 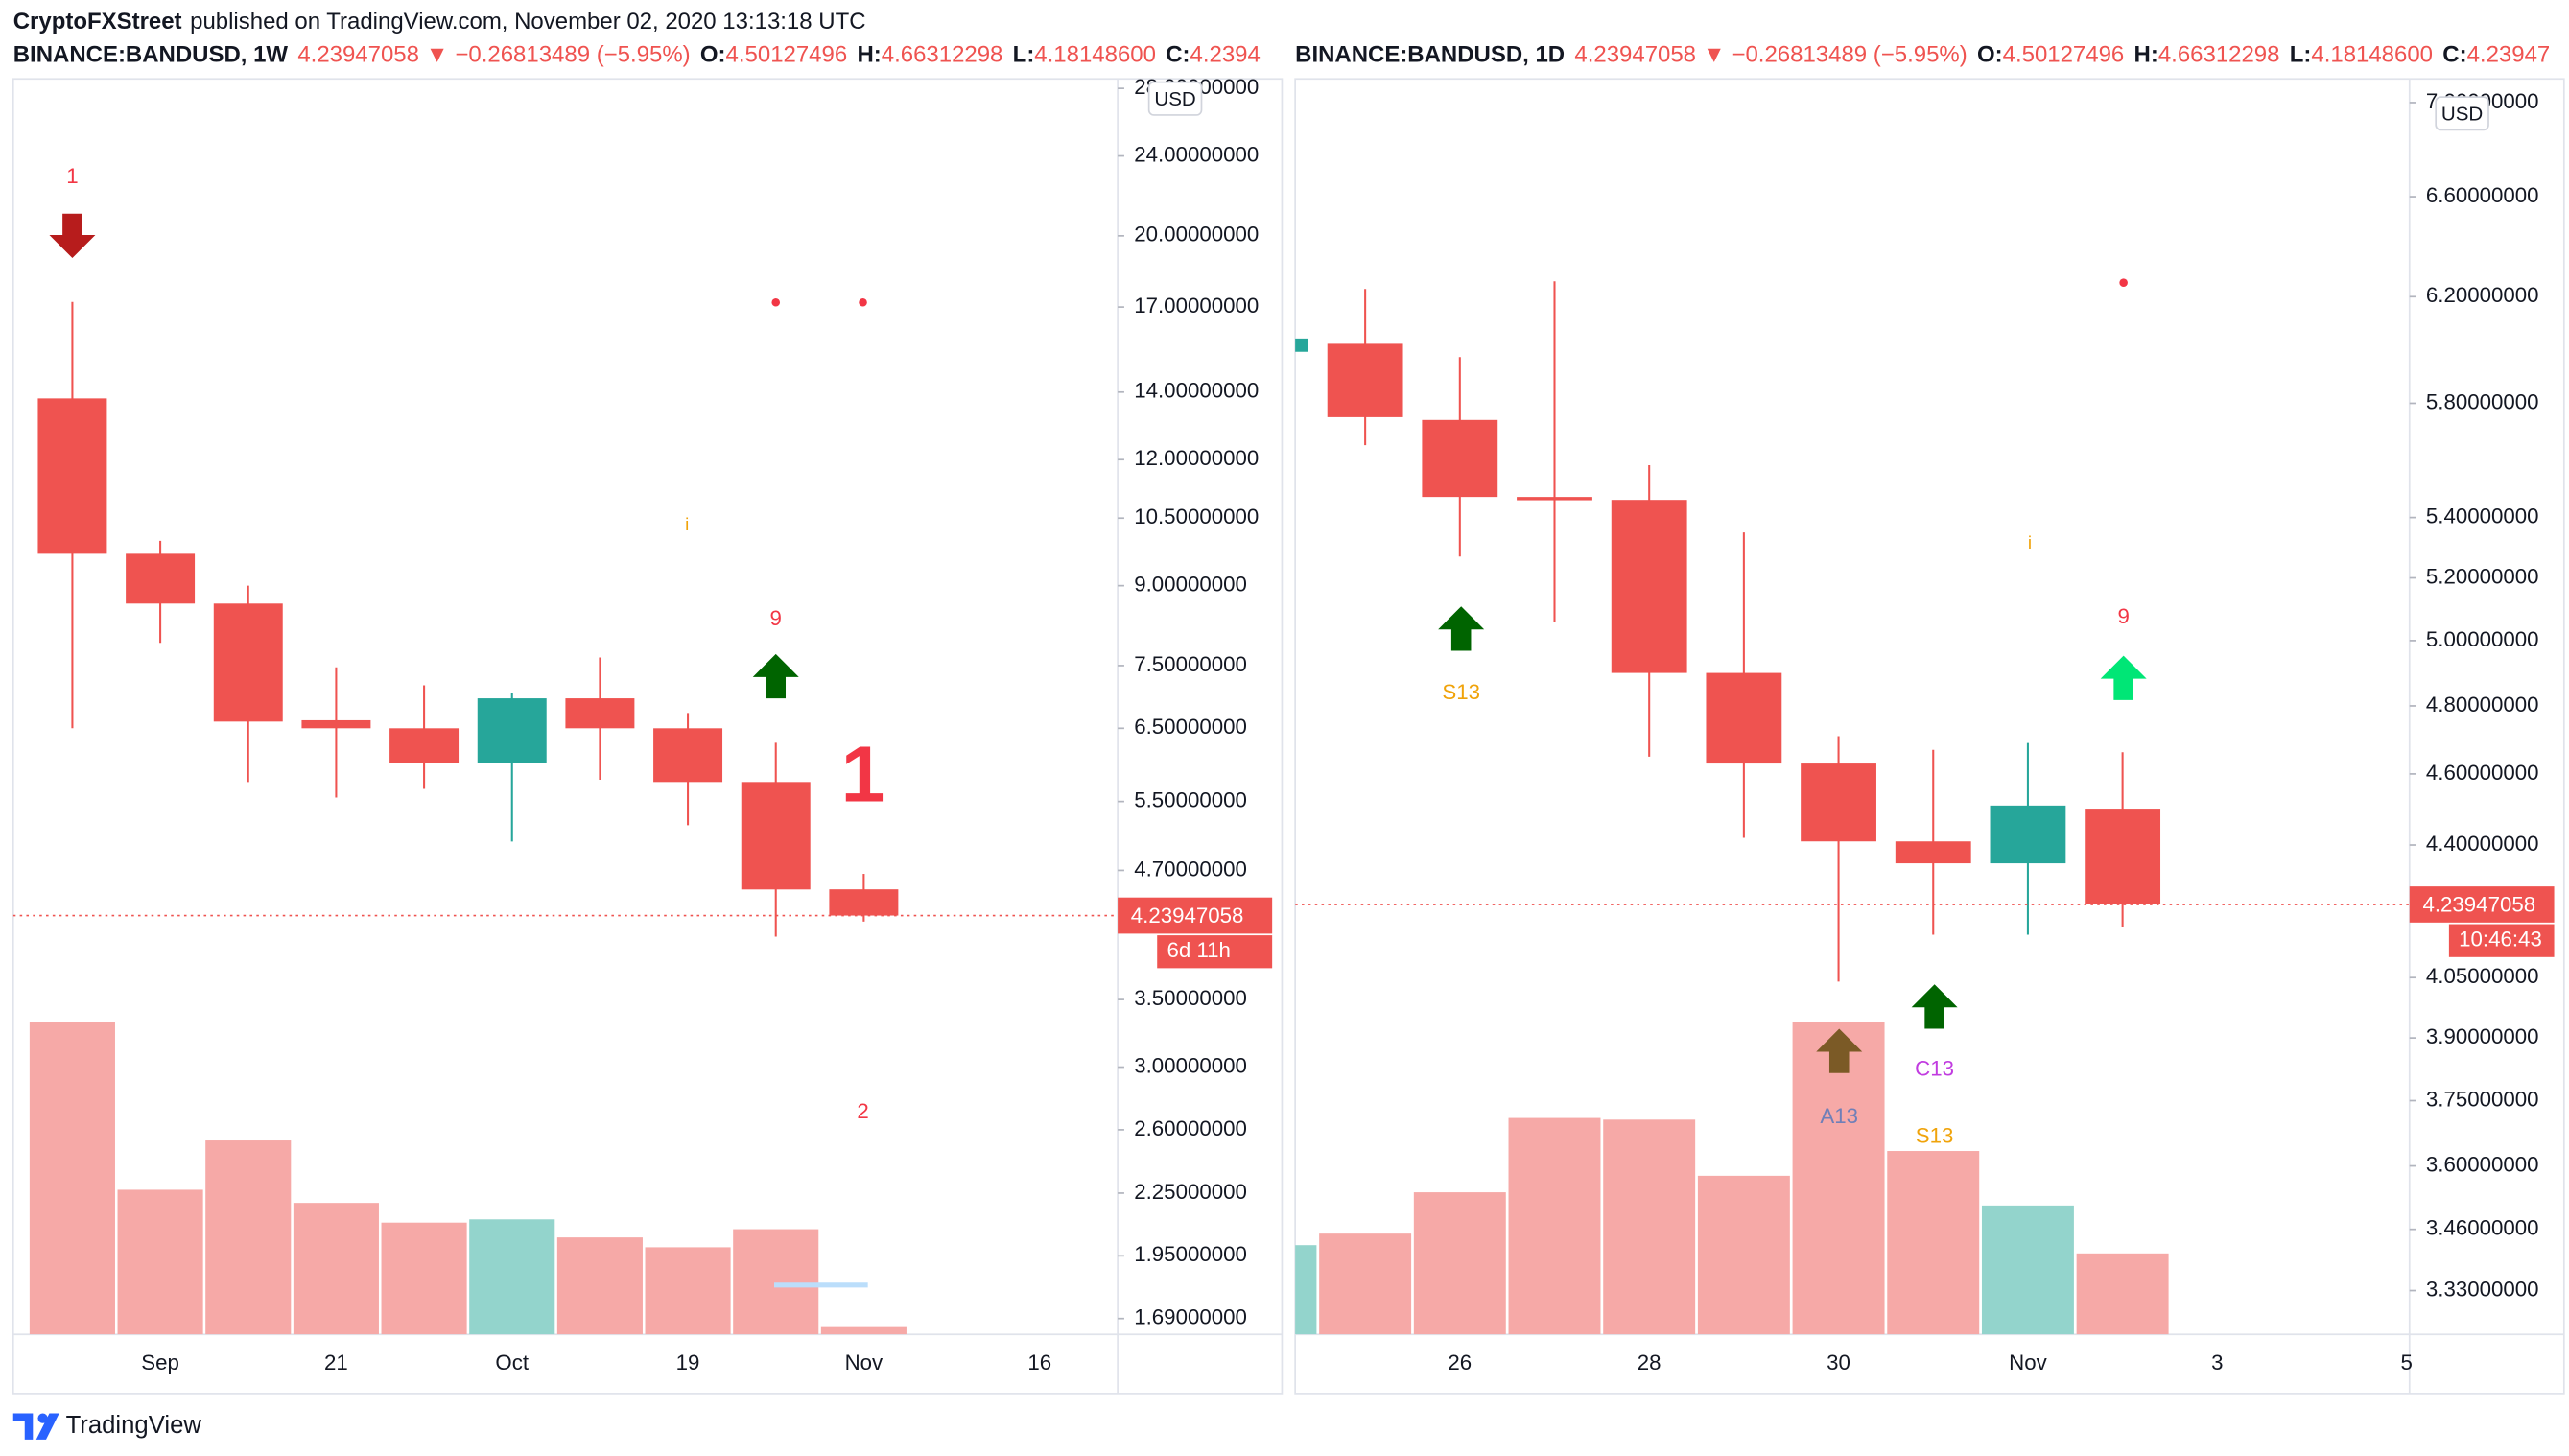 I want to click on chart-title: BINANCE:BANDUSD, 1D, so click(x=1430, y=55).